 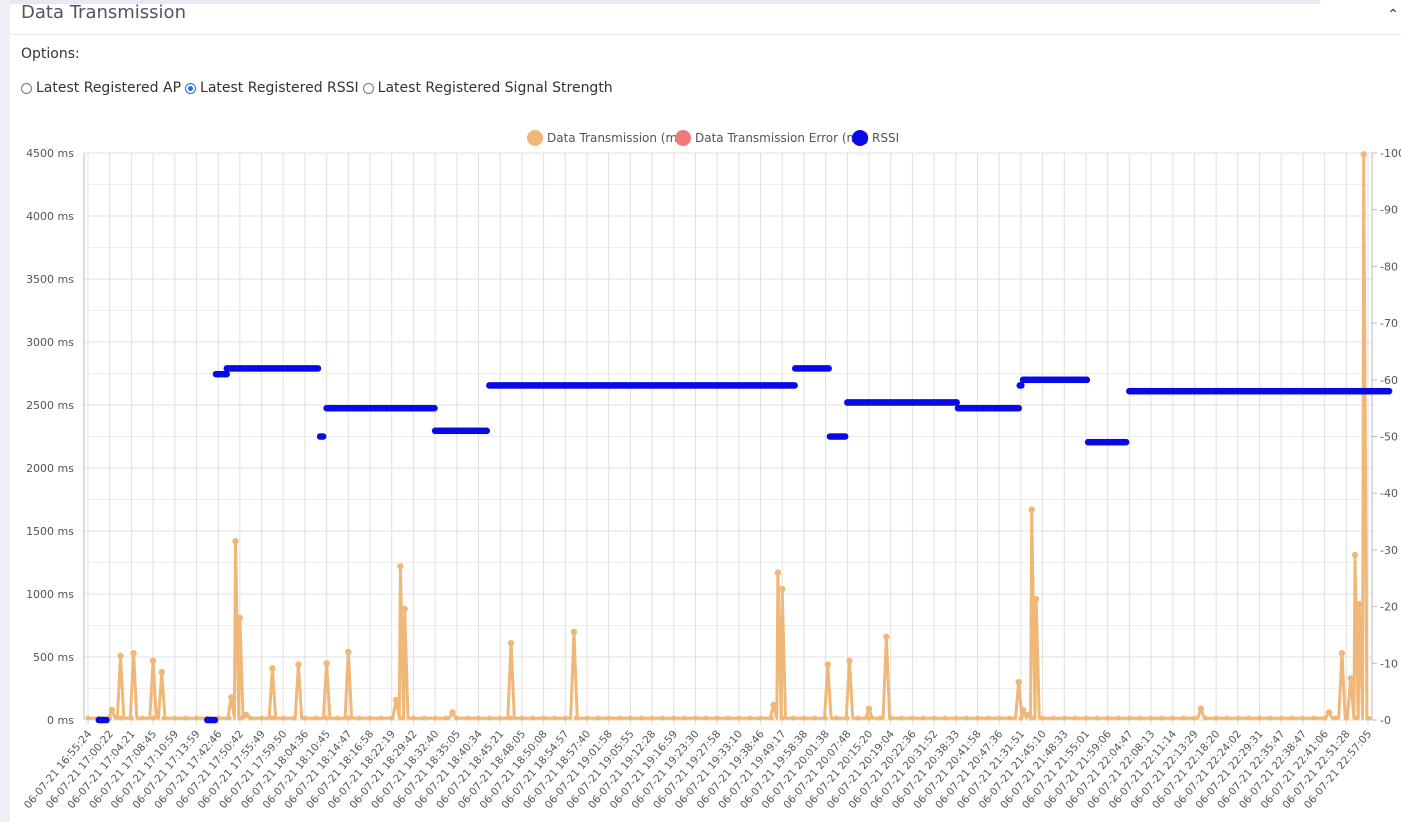 What do you see at coordinates (535, 138) in the screenshot?
I see `legend-data-transmission-swatch` at bounding box center [535, 138].